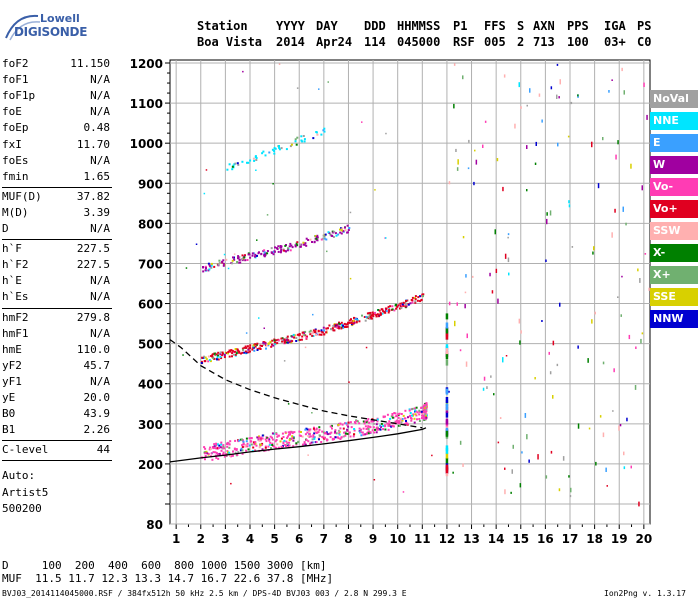 Image resolution: width=700 pixels, height=600 pixels. What do you see at coordinates (15, 212) in the screenshot?
I see `param-label: M(D)` at bounding box center [15, 212].